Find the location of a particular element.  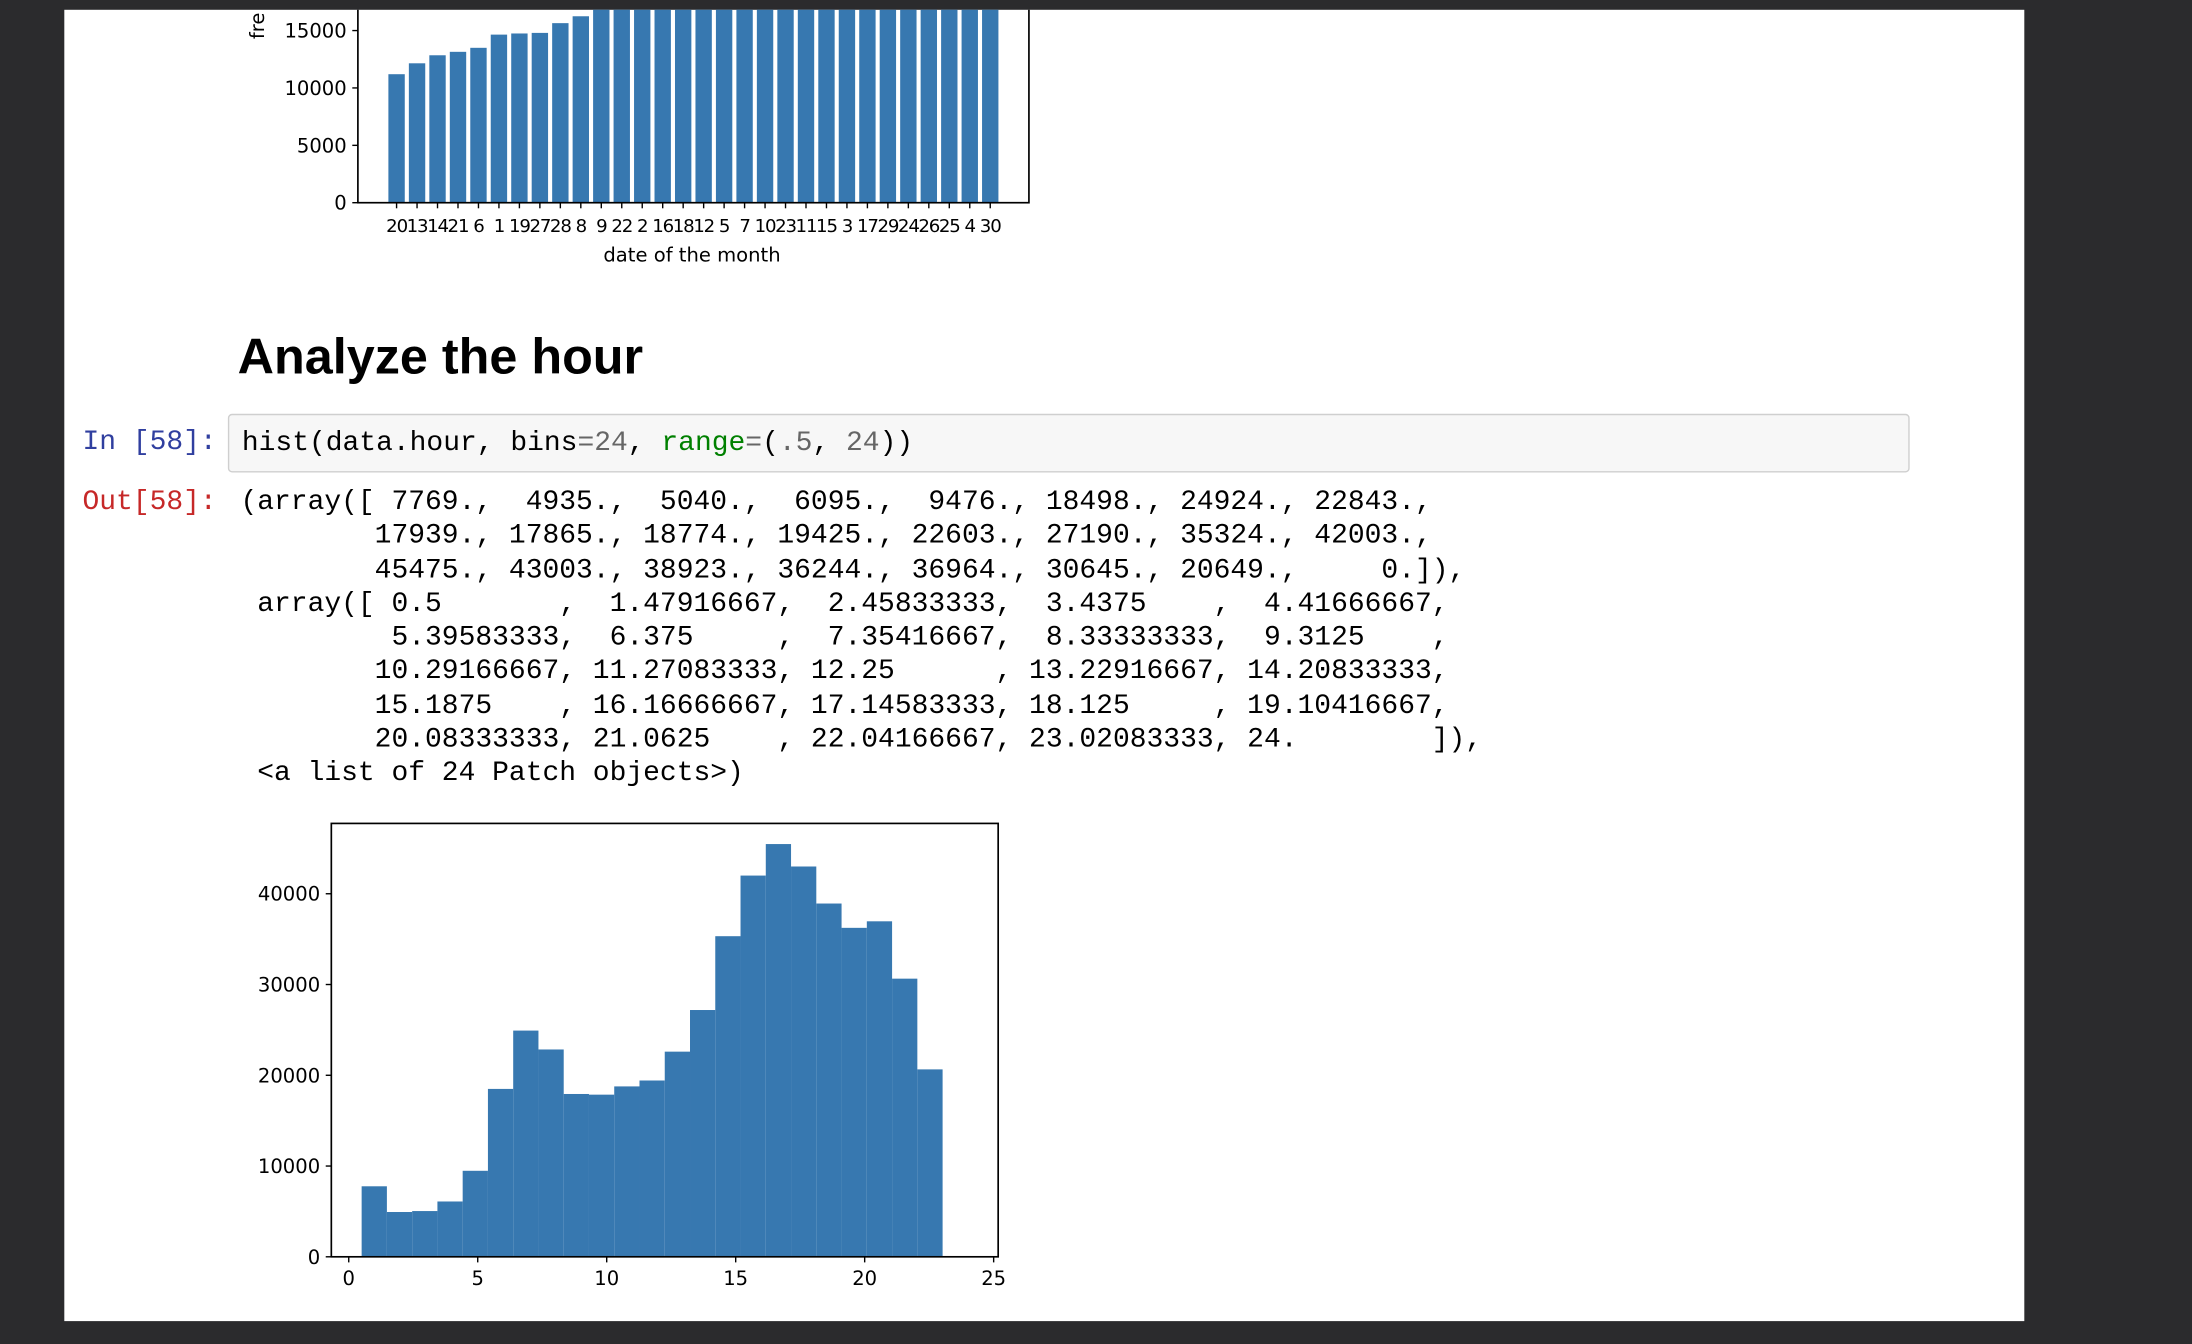

out-prompt: Out[58]: is located at coordinates (149, 502).